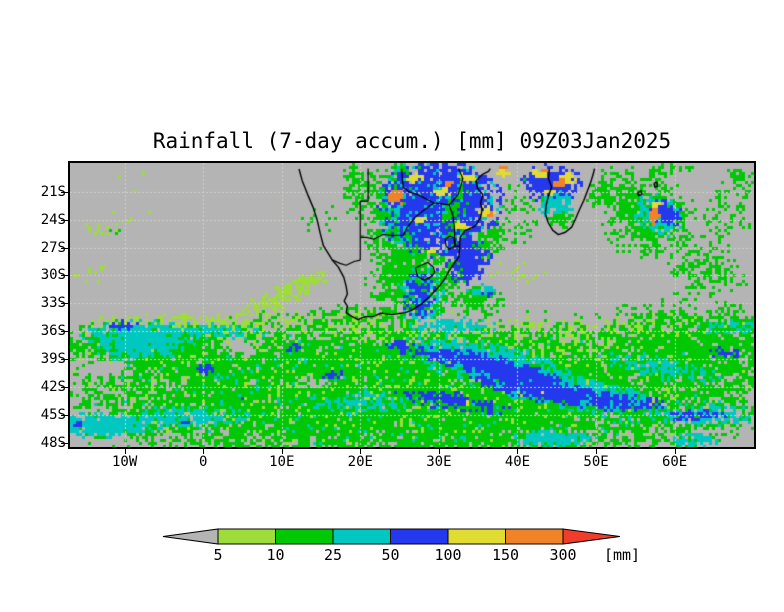 The height and width of the screenshot is (612, 784). What do you see at coordinates (674, 462) in the screenshot?
I see `lon-tick-label: 60E` at bounding box center [674, 462].